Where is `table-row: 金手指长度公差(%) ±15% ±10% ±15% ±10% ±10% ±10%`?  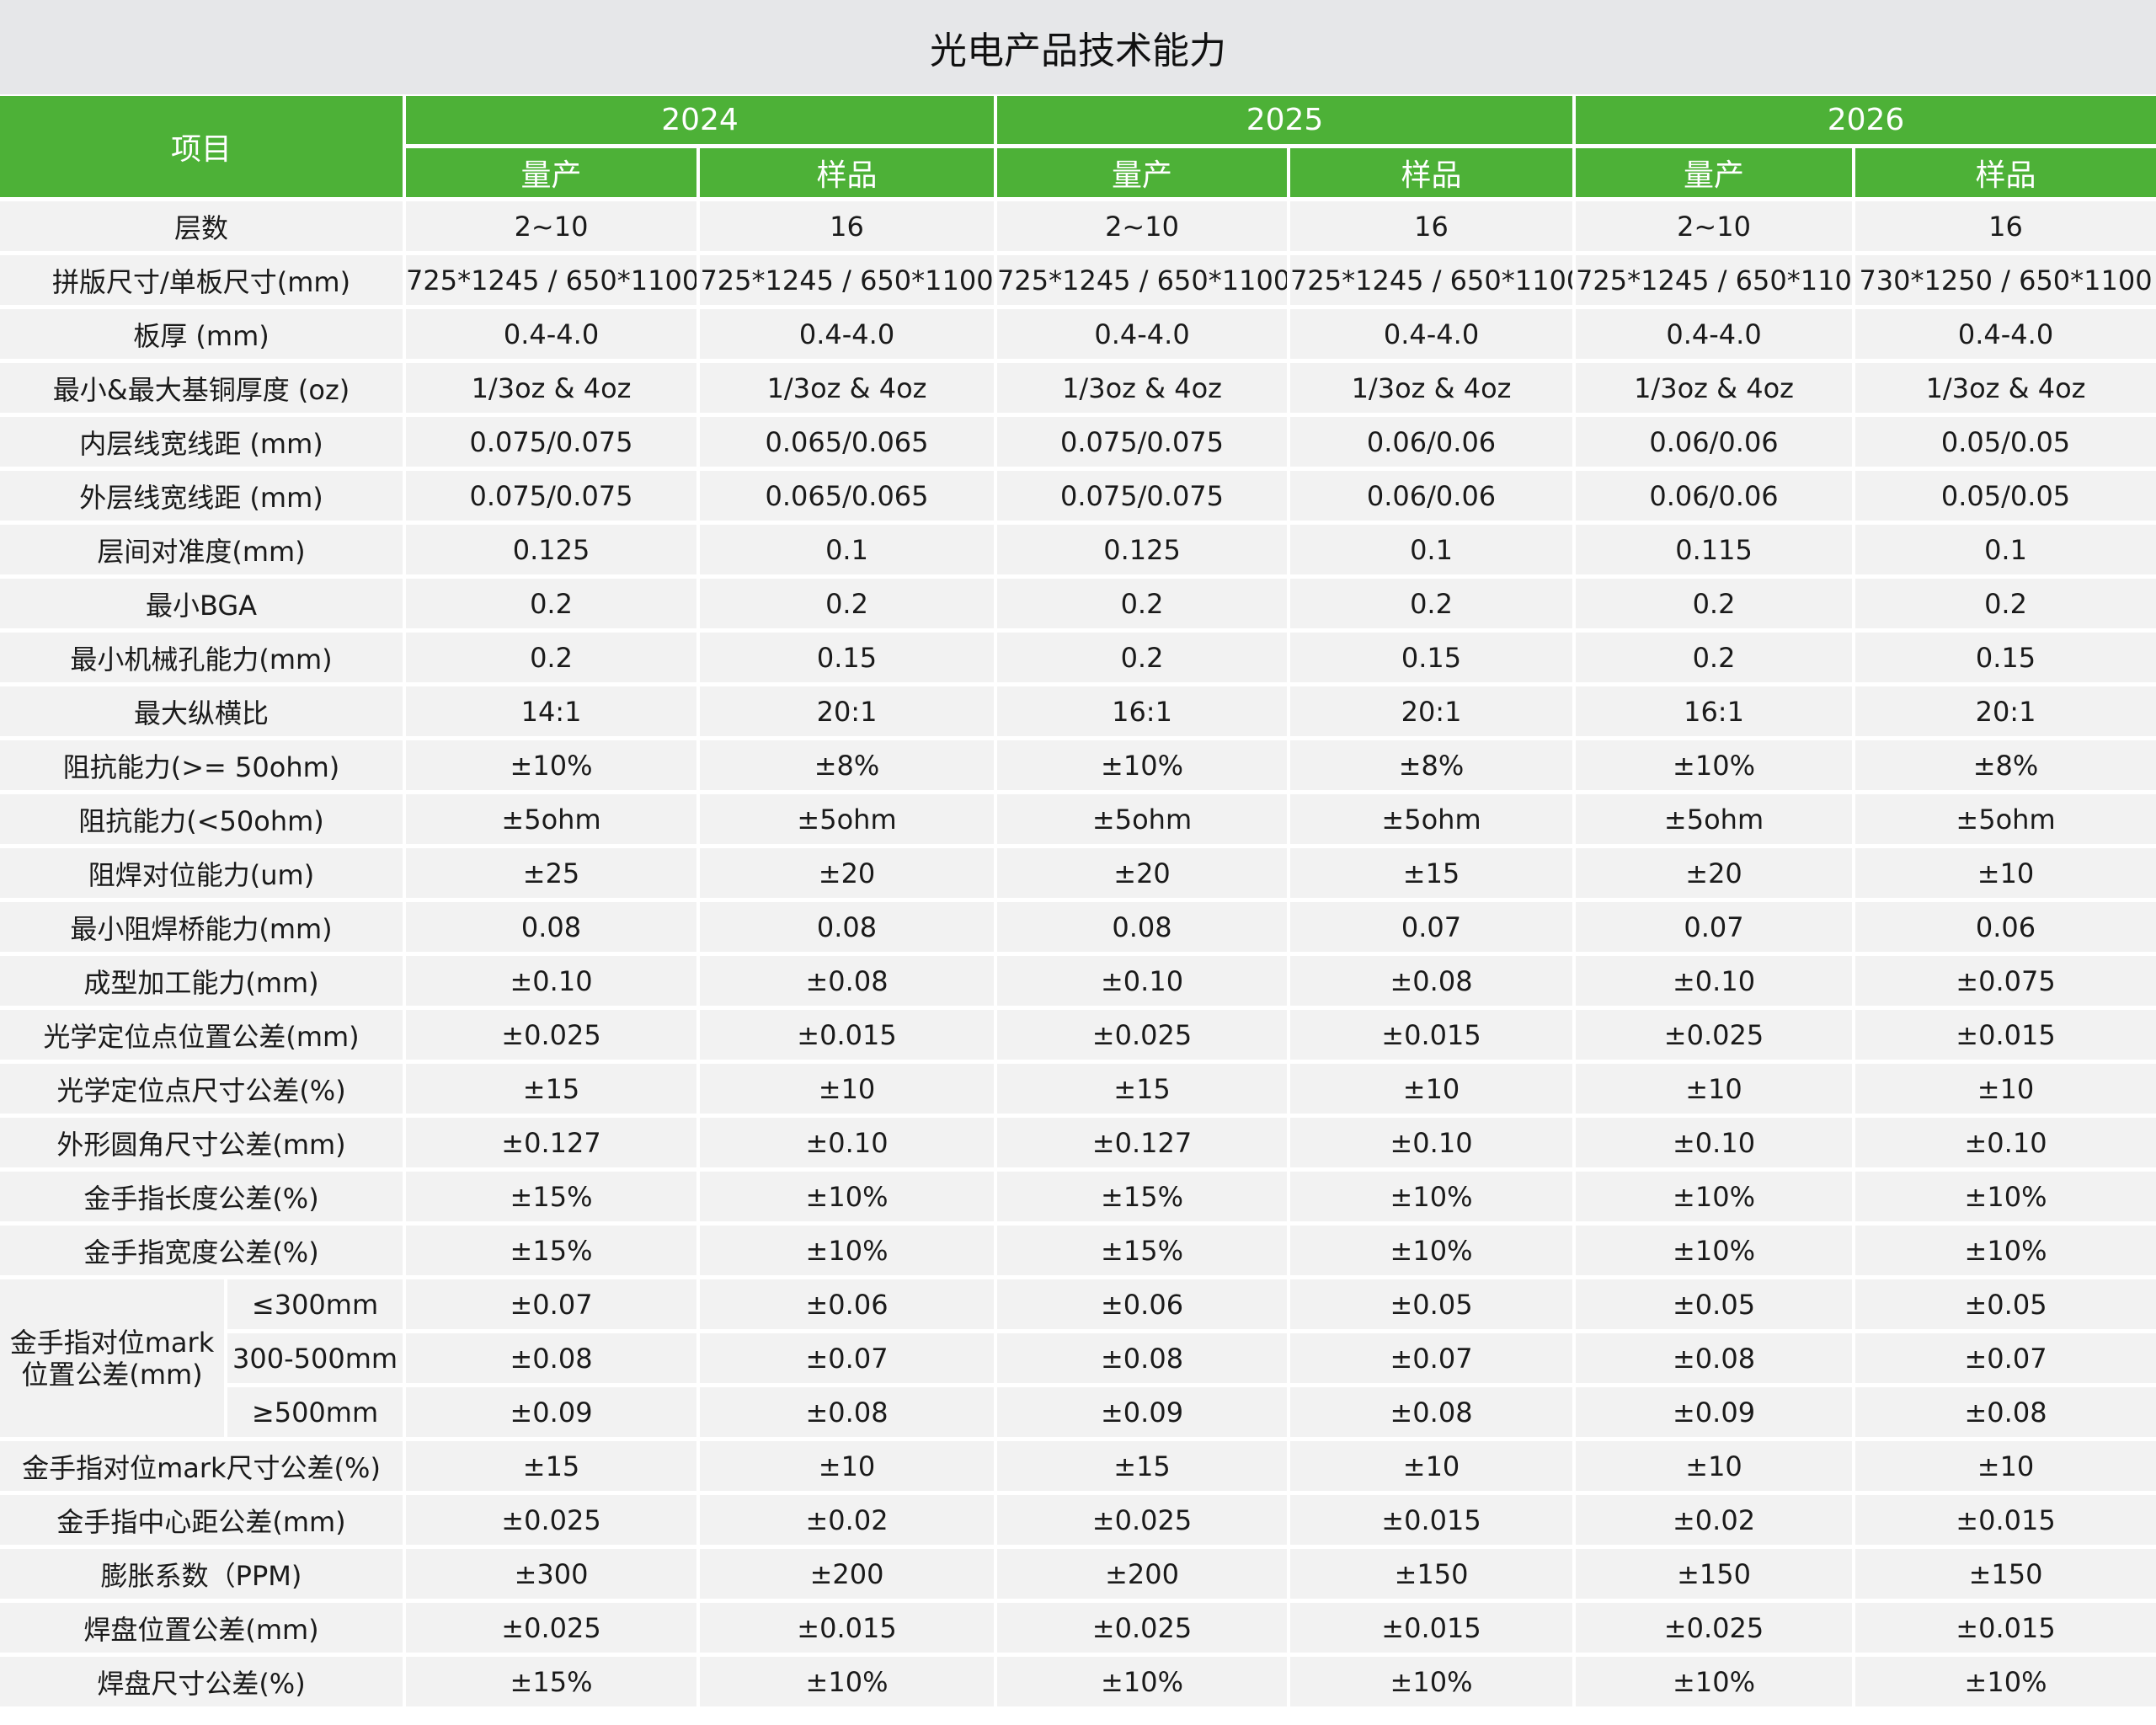 table-row: 金手指长度公差(%) ±15% ±10% ±15% ±10% ±10% ±10% is located at coordinates (1078, 1199).